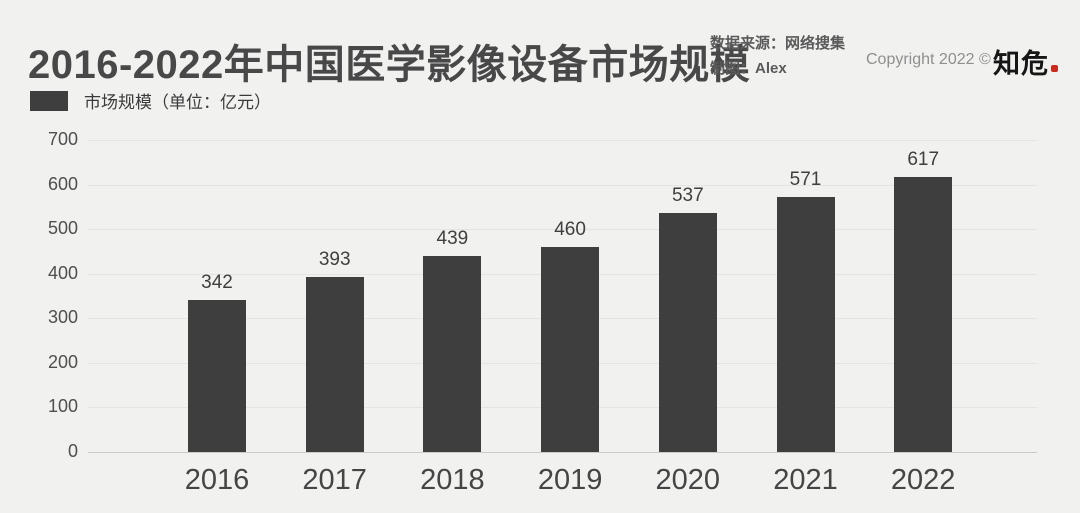 Image resolution: width=1080 pixels, height=513 pixels. What do you see at coordinates (1021, 64) in the screenshot?
I see `brand-name: 知危` at bounding box center [1021, 64].